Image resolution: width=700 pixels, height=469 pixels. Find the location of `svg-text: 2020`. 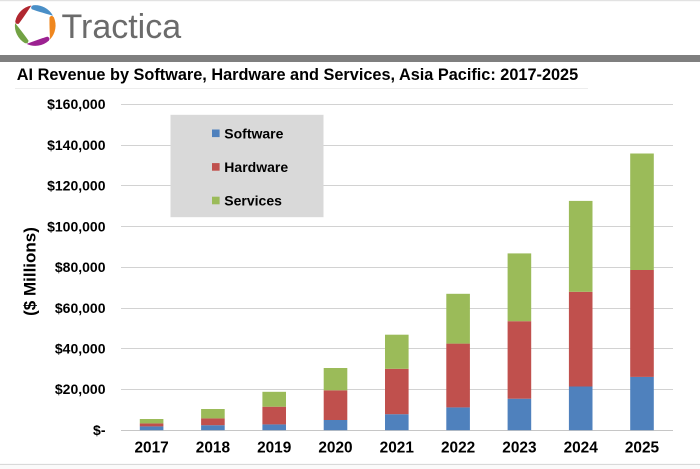

svg-text: 2020 is located at coordinates (335, 448).